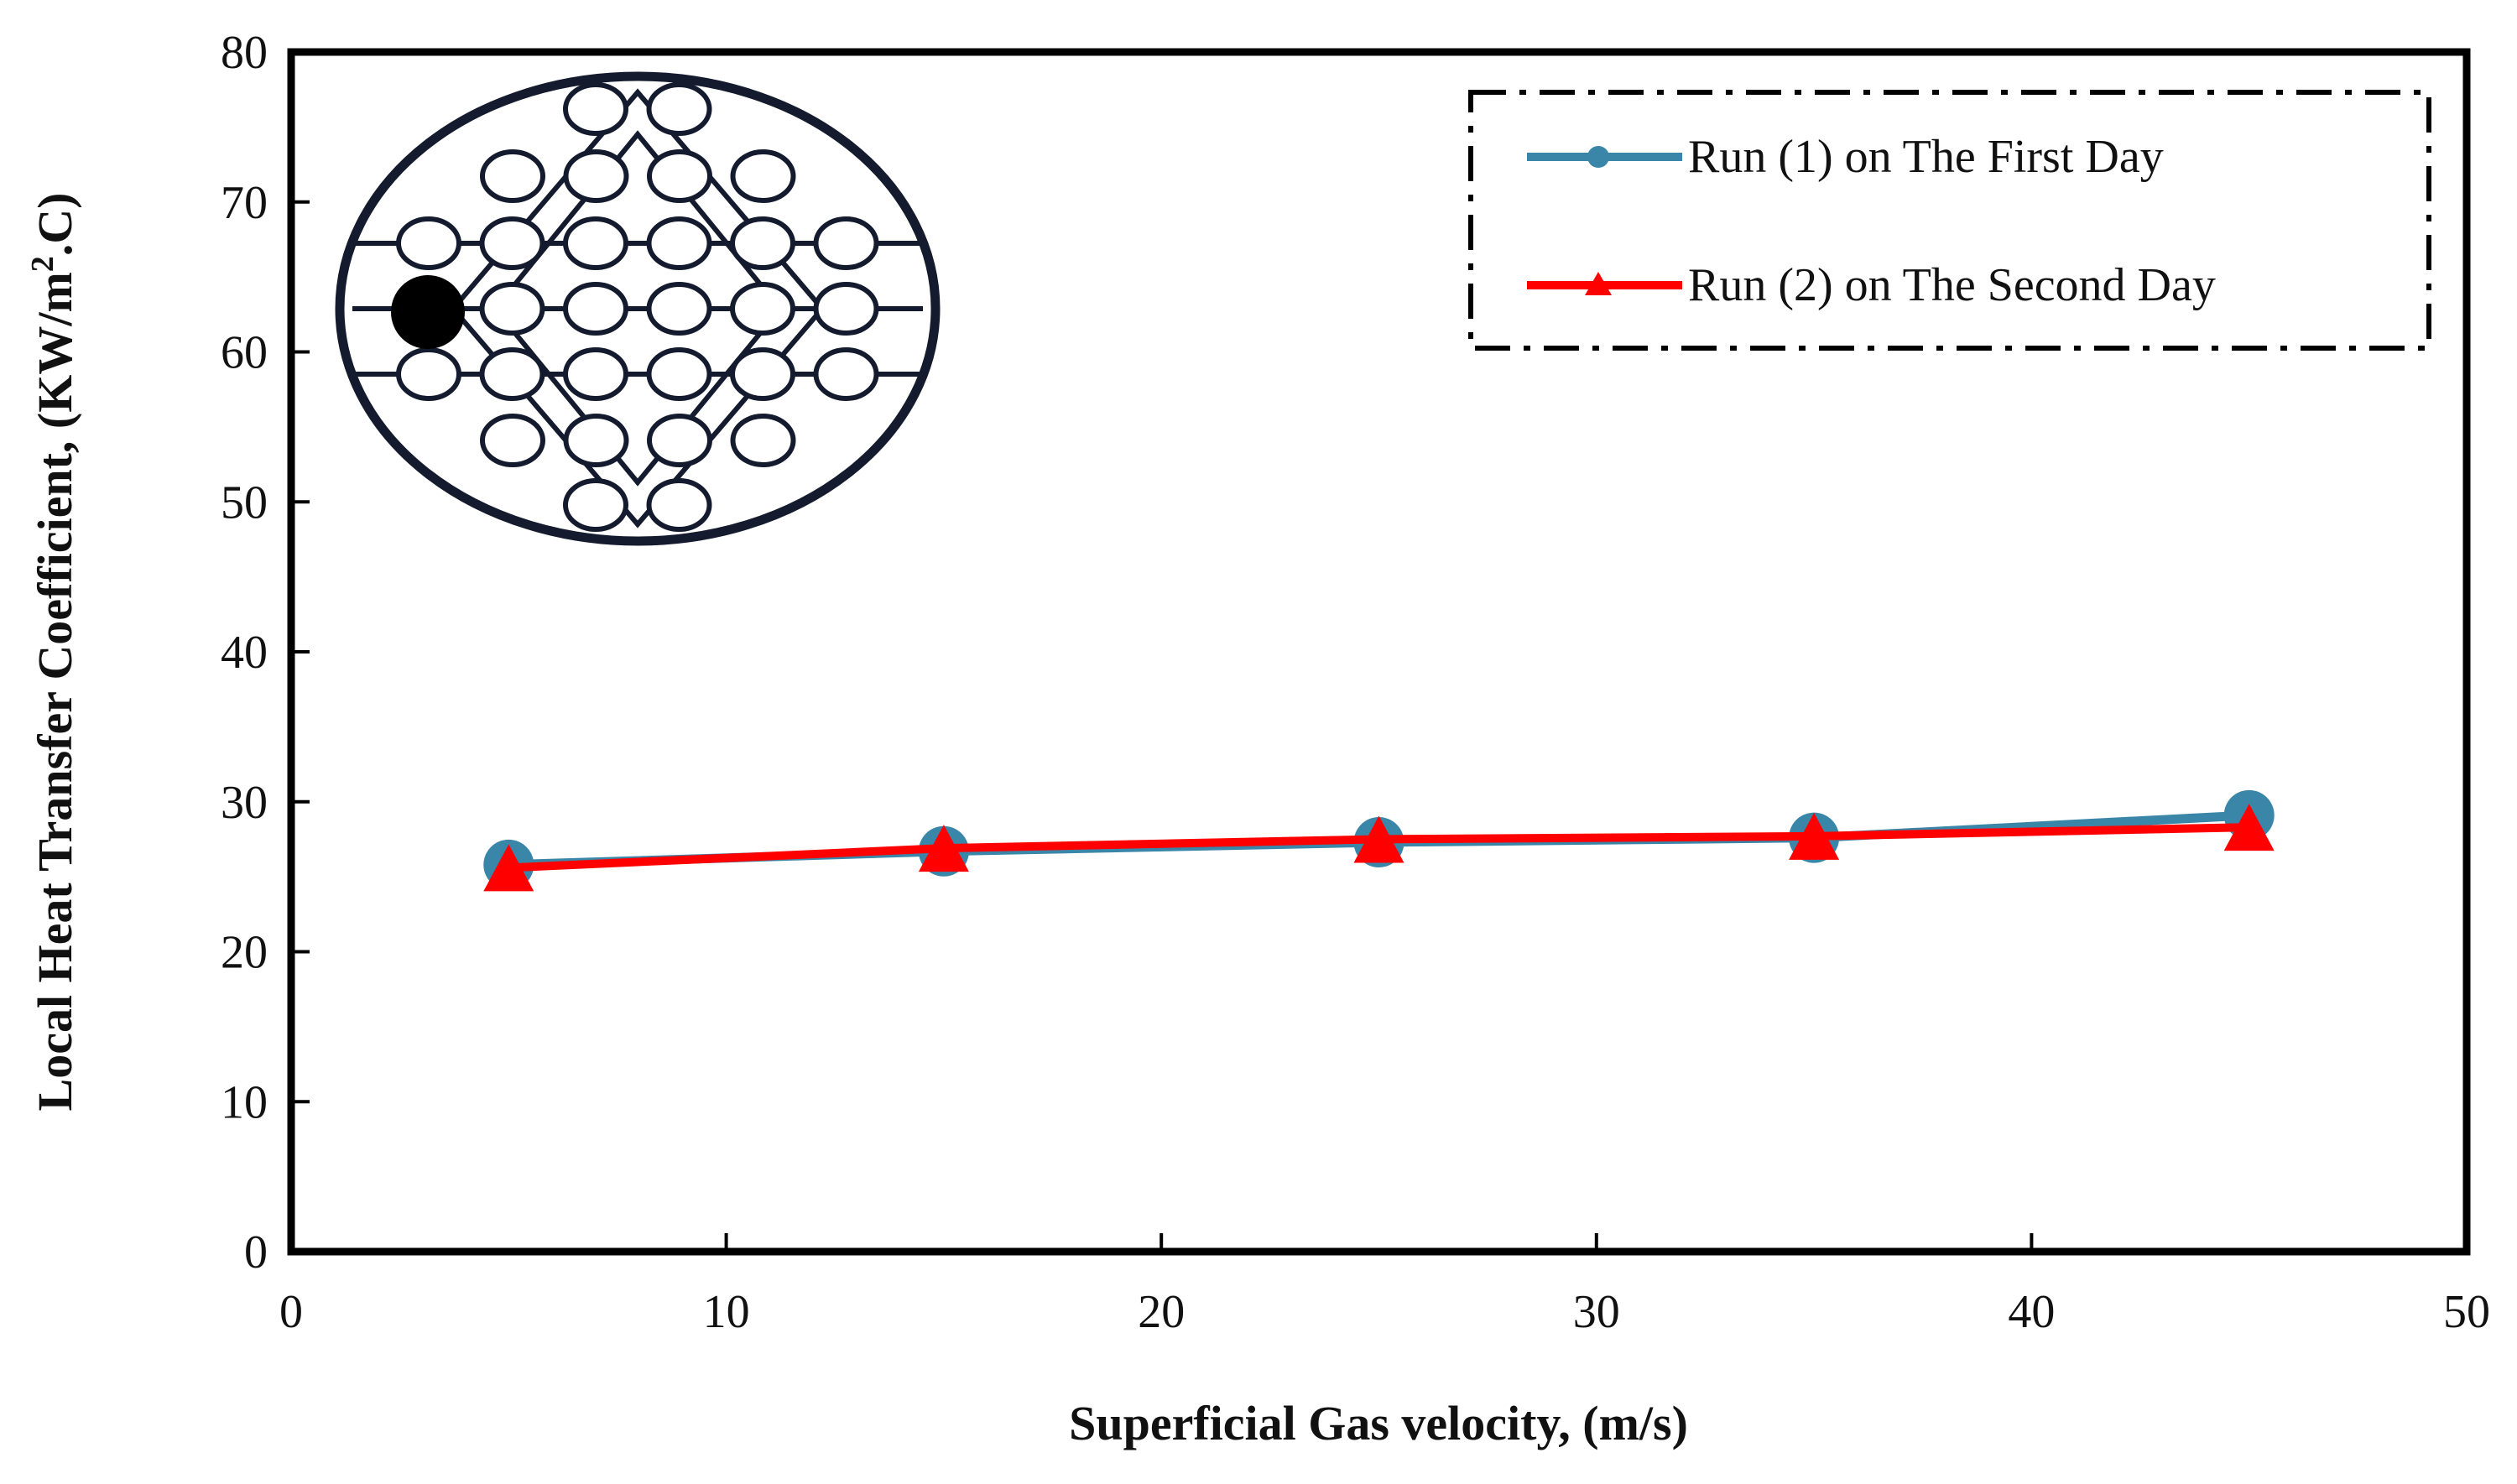 The height and width of the screenshot is (1484, 2517). What do you see at coordinates (244, 53) in the screenshot?
I see `y-tick-label: 80` at bounding box center [244, 53].